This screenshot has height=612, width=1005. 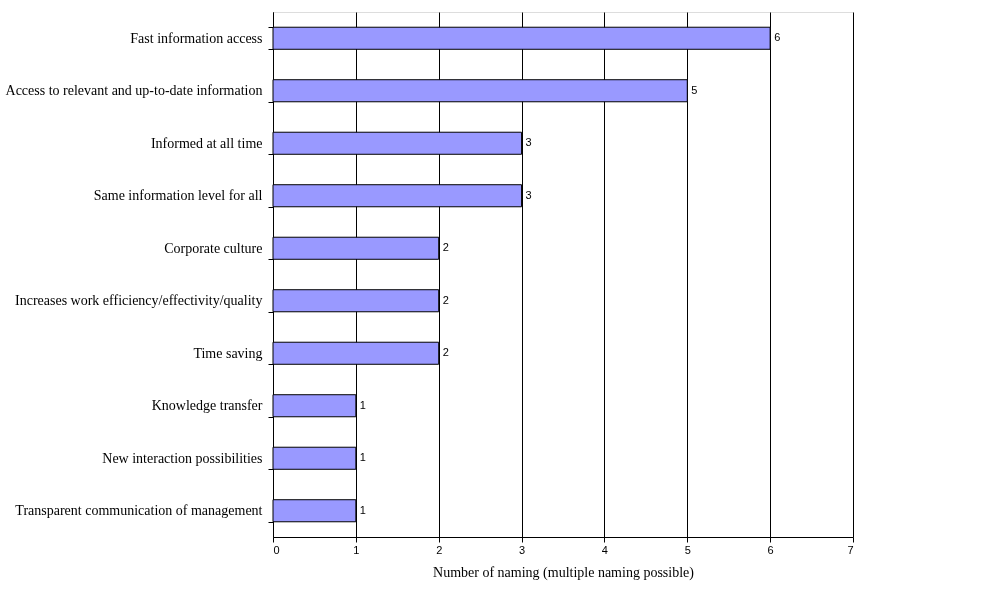 I want to click on y-tick-label: Corporate culture, so click(x=213, y=248).